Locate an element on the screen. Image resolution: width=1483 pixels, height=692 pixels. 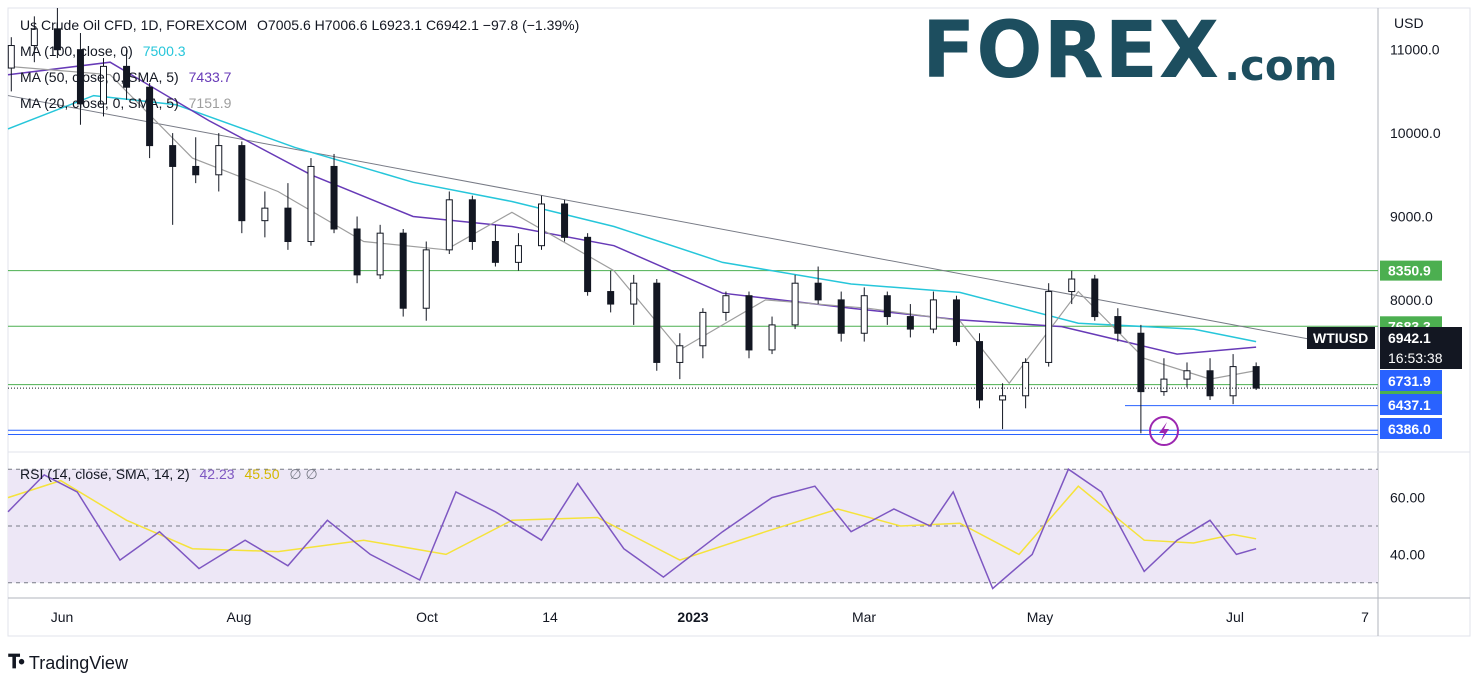
blue-level-label-0: 6731.9 is located at coordinates (1409, 381).